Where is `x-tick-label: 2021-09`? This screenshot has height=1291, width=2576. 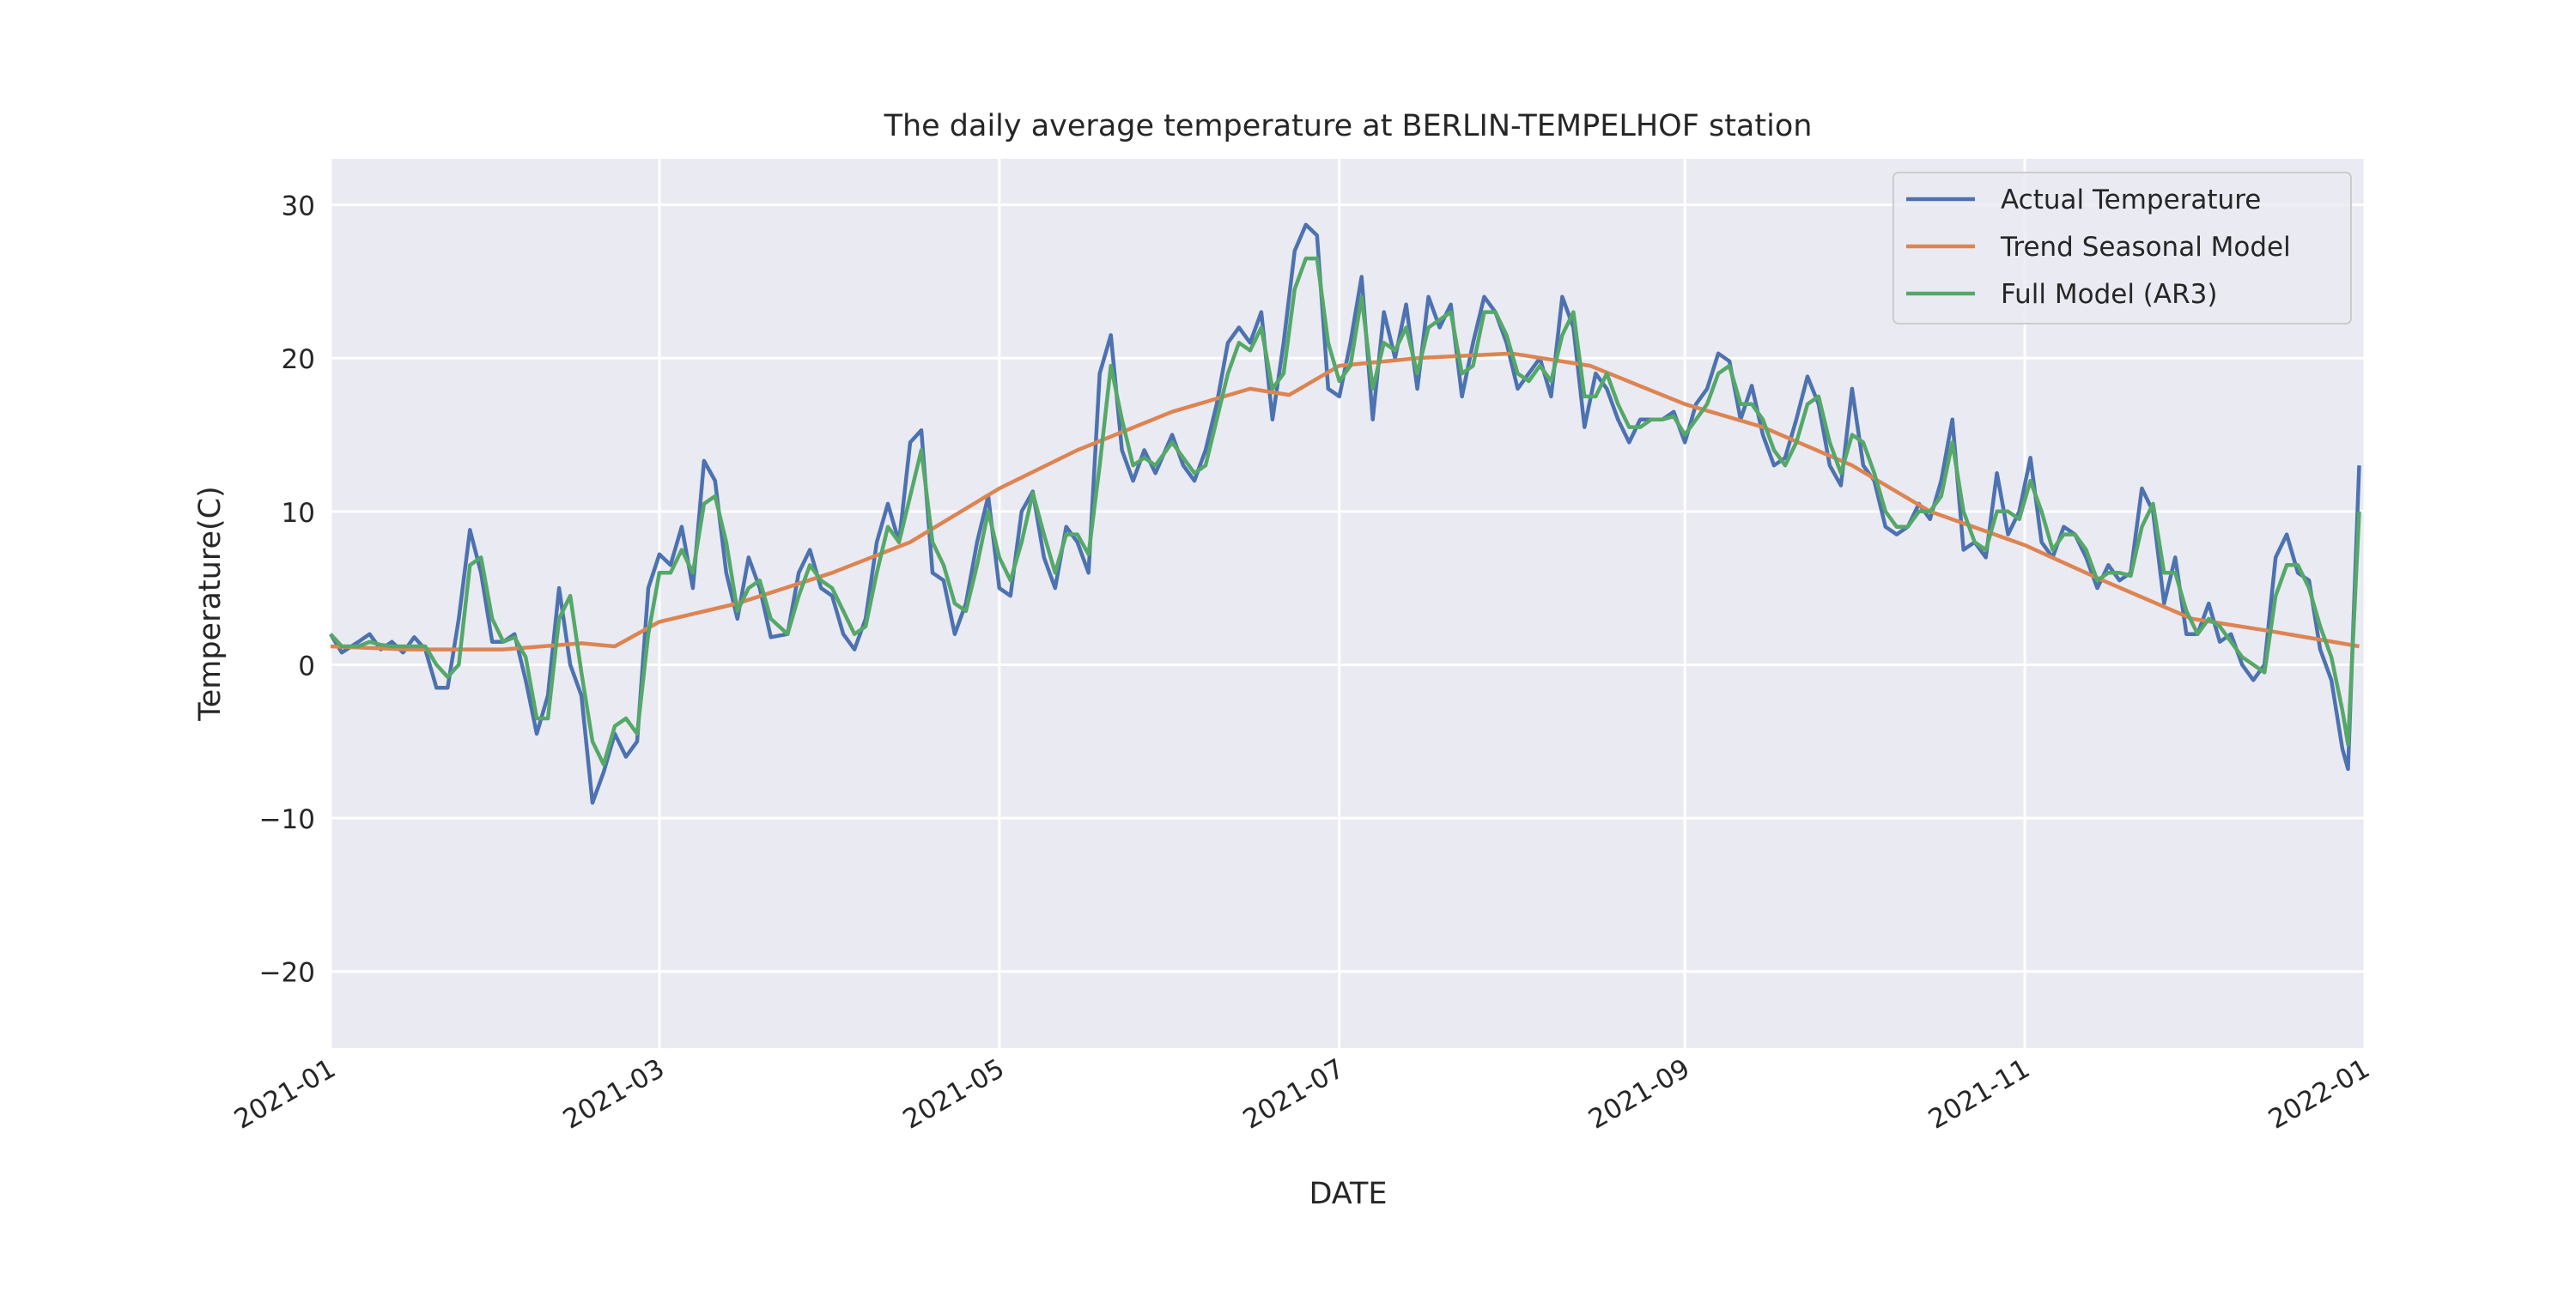
x-tick-label: 2021-09 is located at coordinates (1639, 1094).